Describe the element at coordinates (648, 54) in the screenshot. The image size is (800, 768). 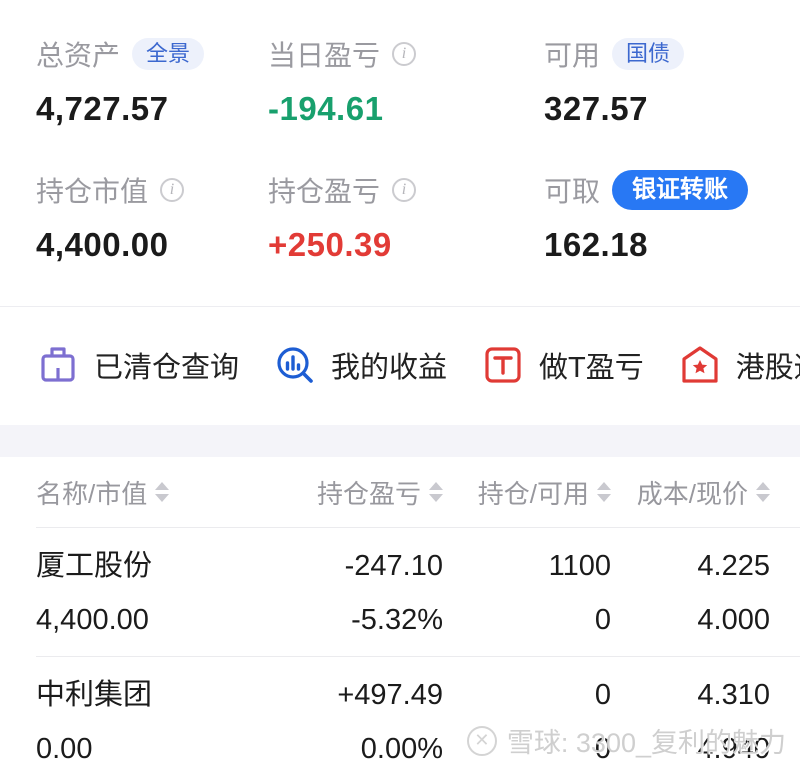
I see `treasury-bond-badge: 国债` at that location.